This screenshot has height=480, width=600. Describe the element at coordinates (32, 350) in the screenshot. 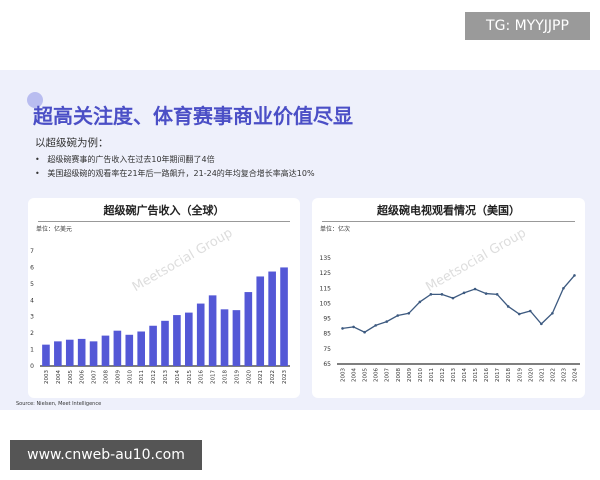

I see `y-tick-label: 1` at that location.